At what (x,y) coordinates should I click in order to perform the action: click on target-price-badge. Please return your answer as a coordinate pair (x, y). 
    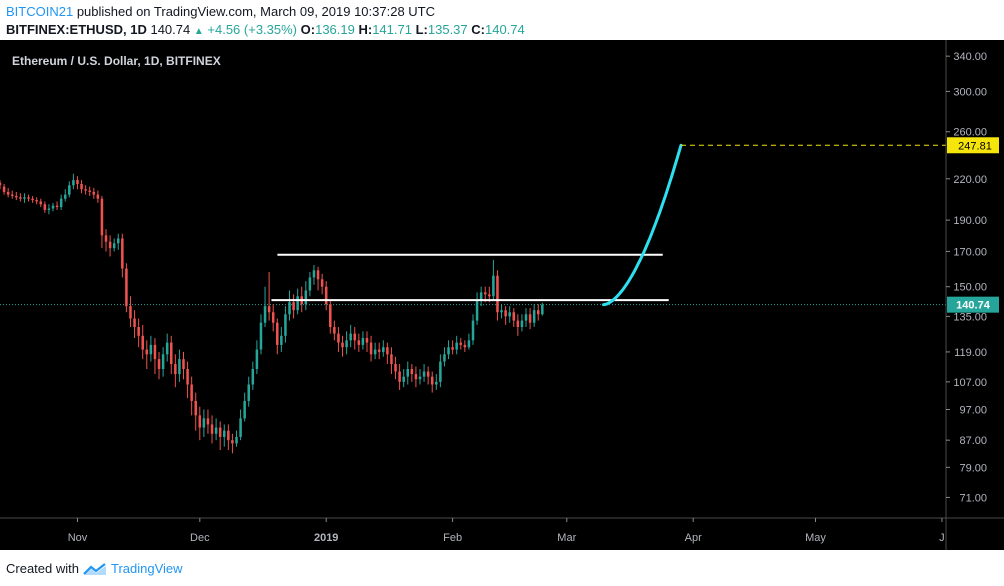
    Looking at the image, I should click on (973, 145).